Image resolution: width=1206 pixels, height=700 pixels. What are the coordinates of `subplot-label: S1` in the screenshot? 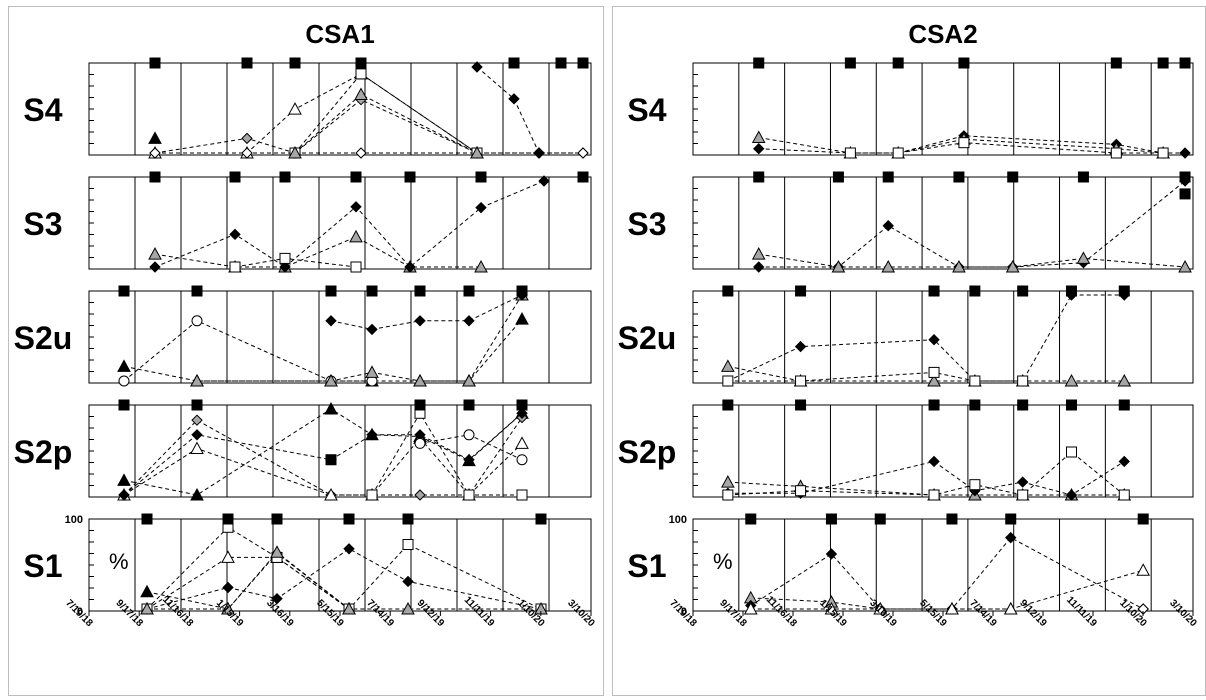 It's located at (42, 566).